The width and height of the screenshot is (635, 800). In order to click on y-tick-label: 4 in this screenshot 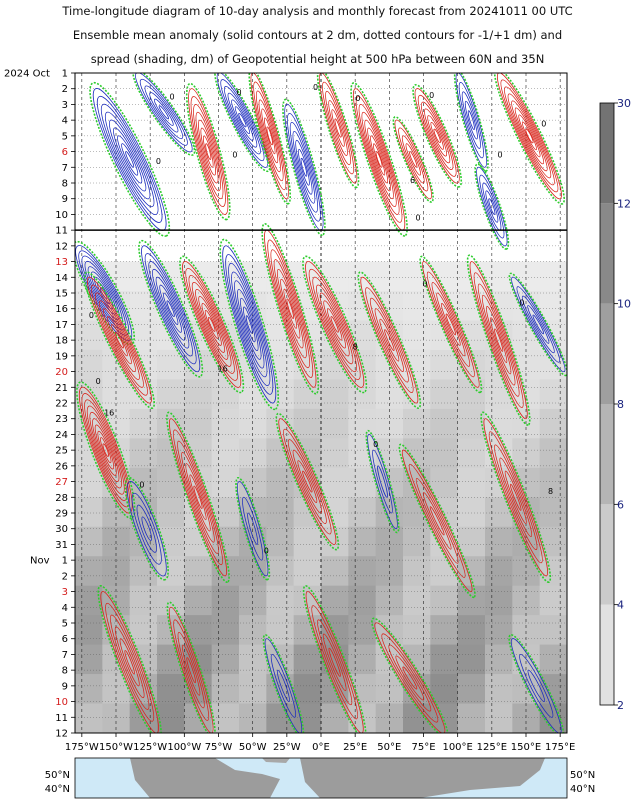, I will do `click(65, 121)`.